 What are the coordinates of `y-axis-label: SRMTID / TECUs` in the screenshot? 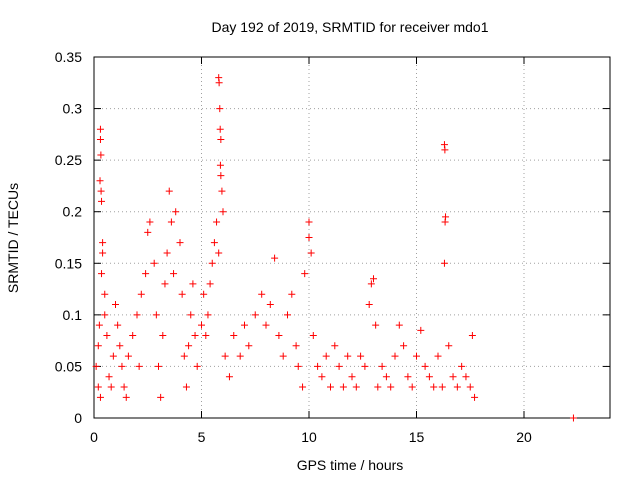 It's located at (13, 238).